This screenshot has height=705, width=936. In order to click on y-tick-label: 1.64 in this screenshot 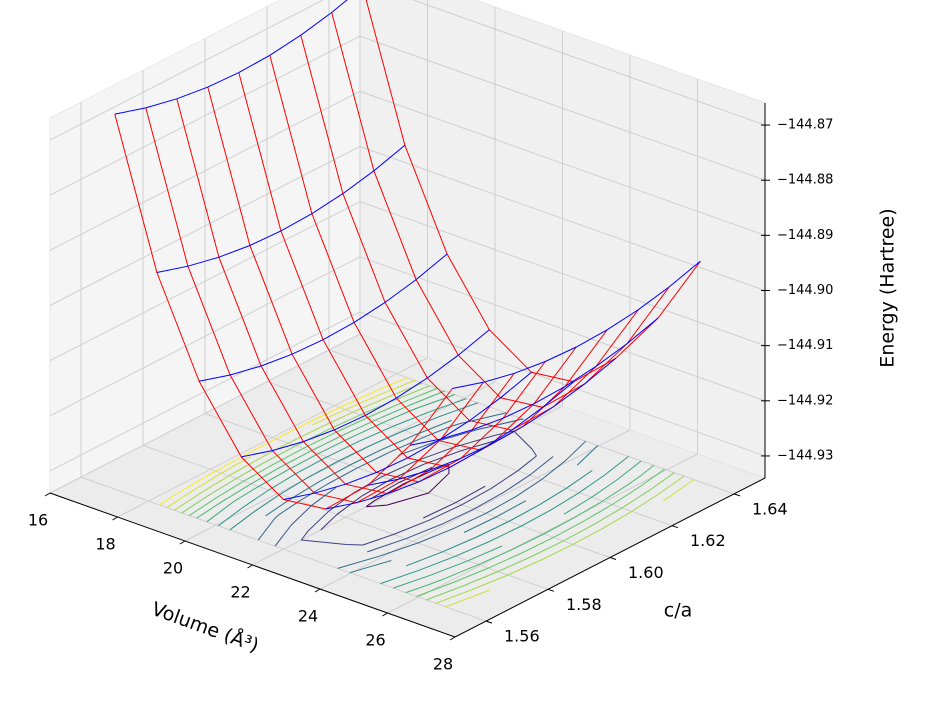, I will do `click(770, 508)`.